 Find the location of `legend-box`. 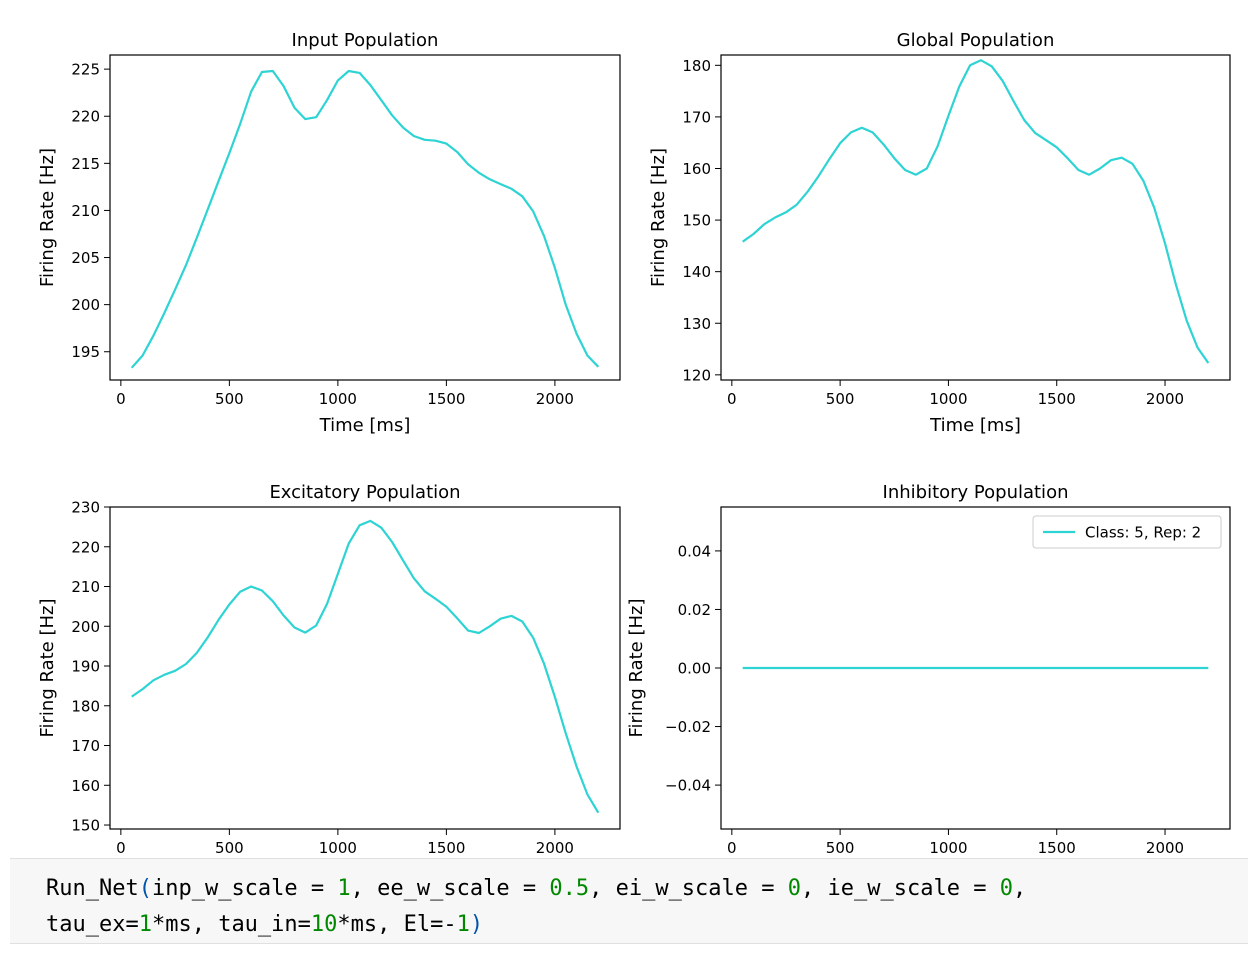

legend-box is located at coordinates (1127, 532).